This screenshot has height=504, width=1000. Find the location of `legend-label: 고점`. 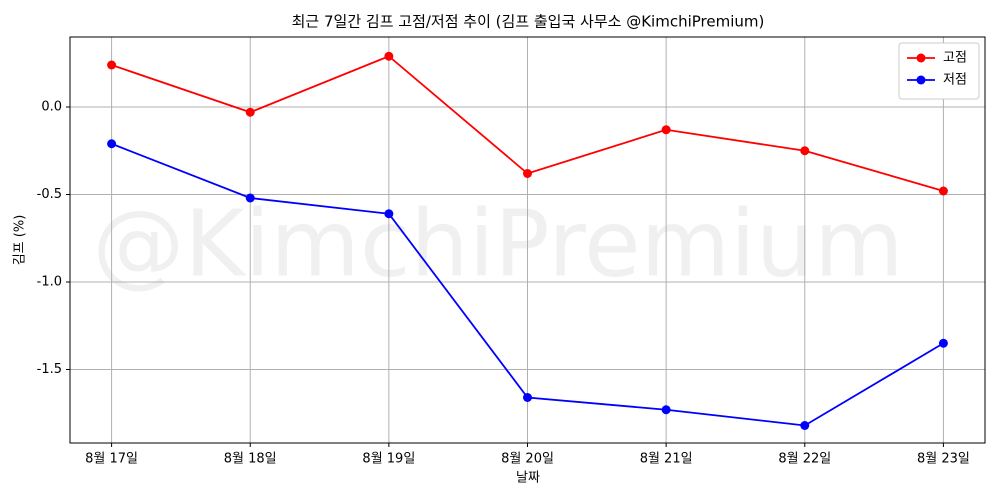

legend-label: 고점 is located at coordinates (955, 58).